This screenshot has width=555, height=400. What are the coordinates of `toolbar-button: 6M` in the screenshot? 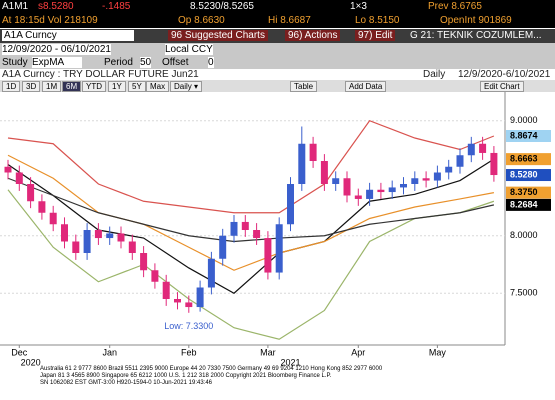 It's located at (72, 86).